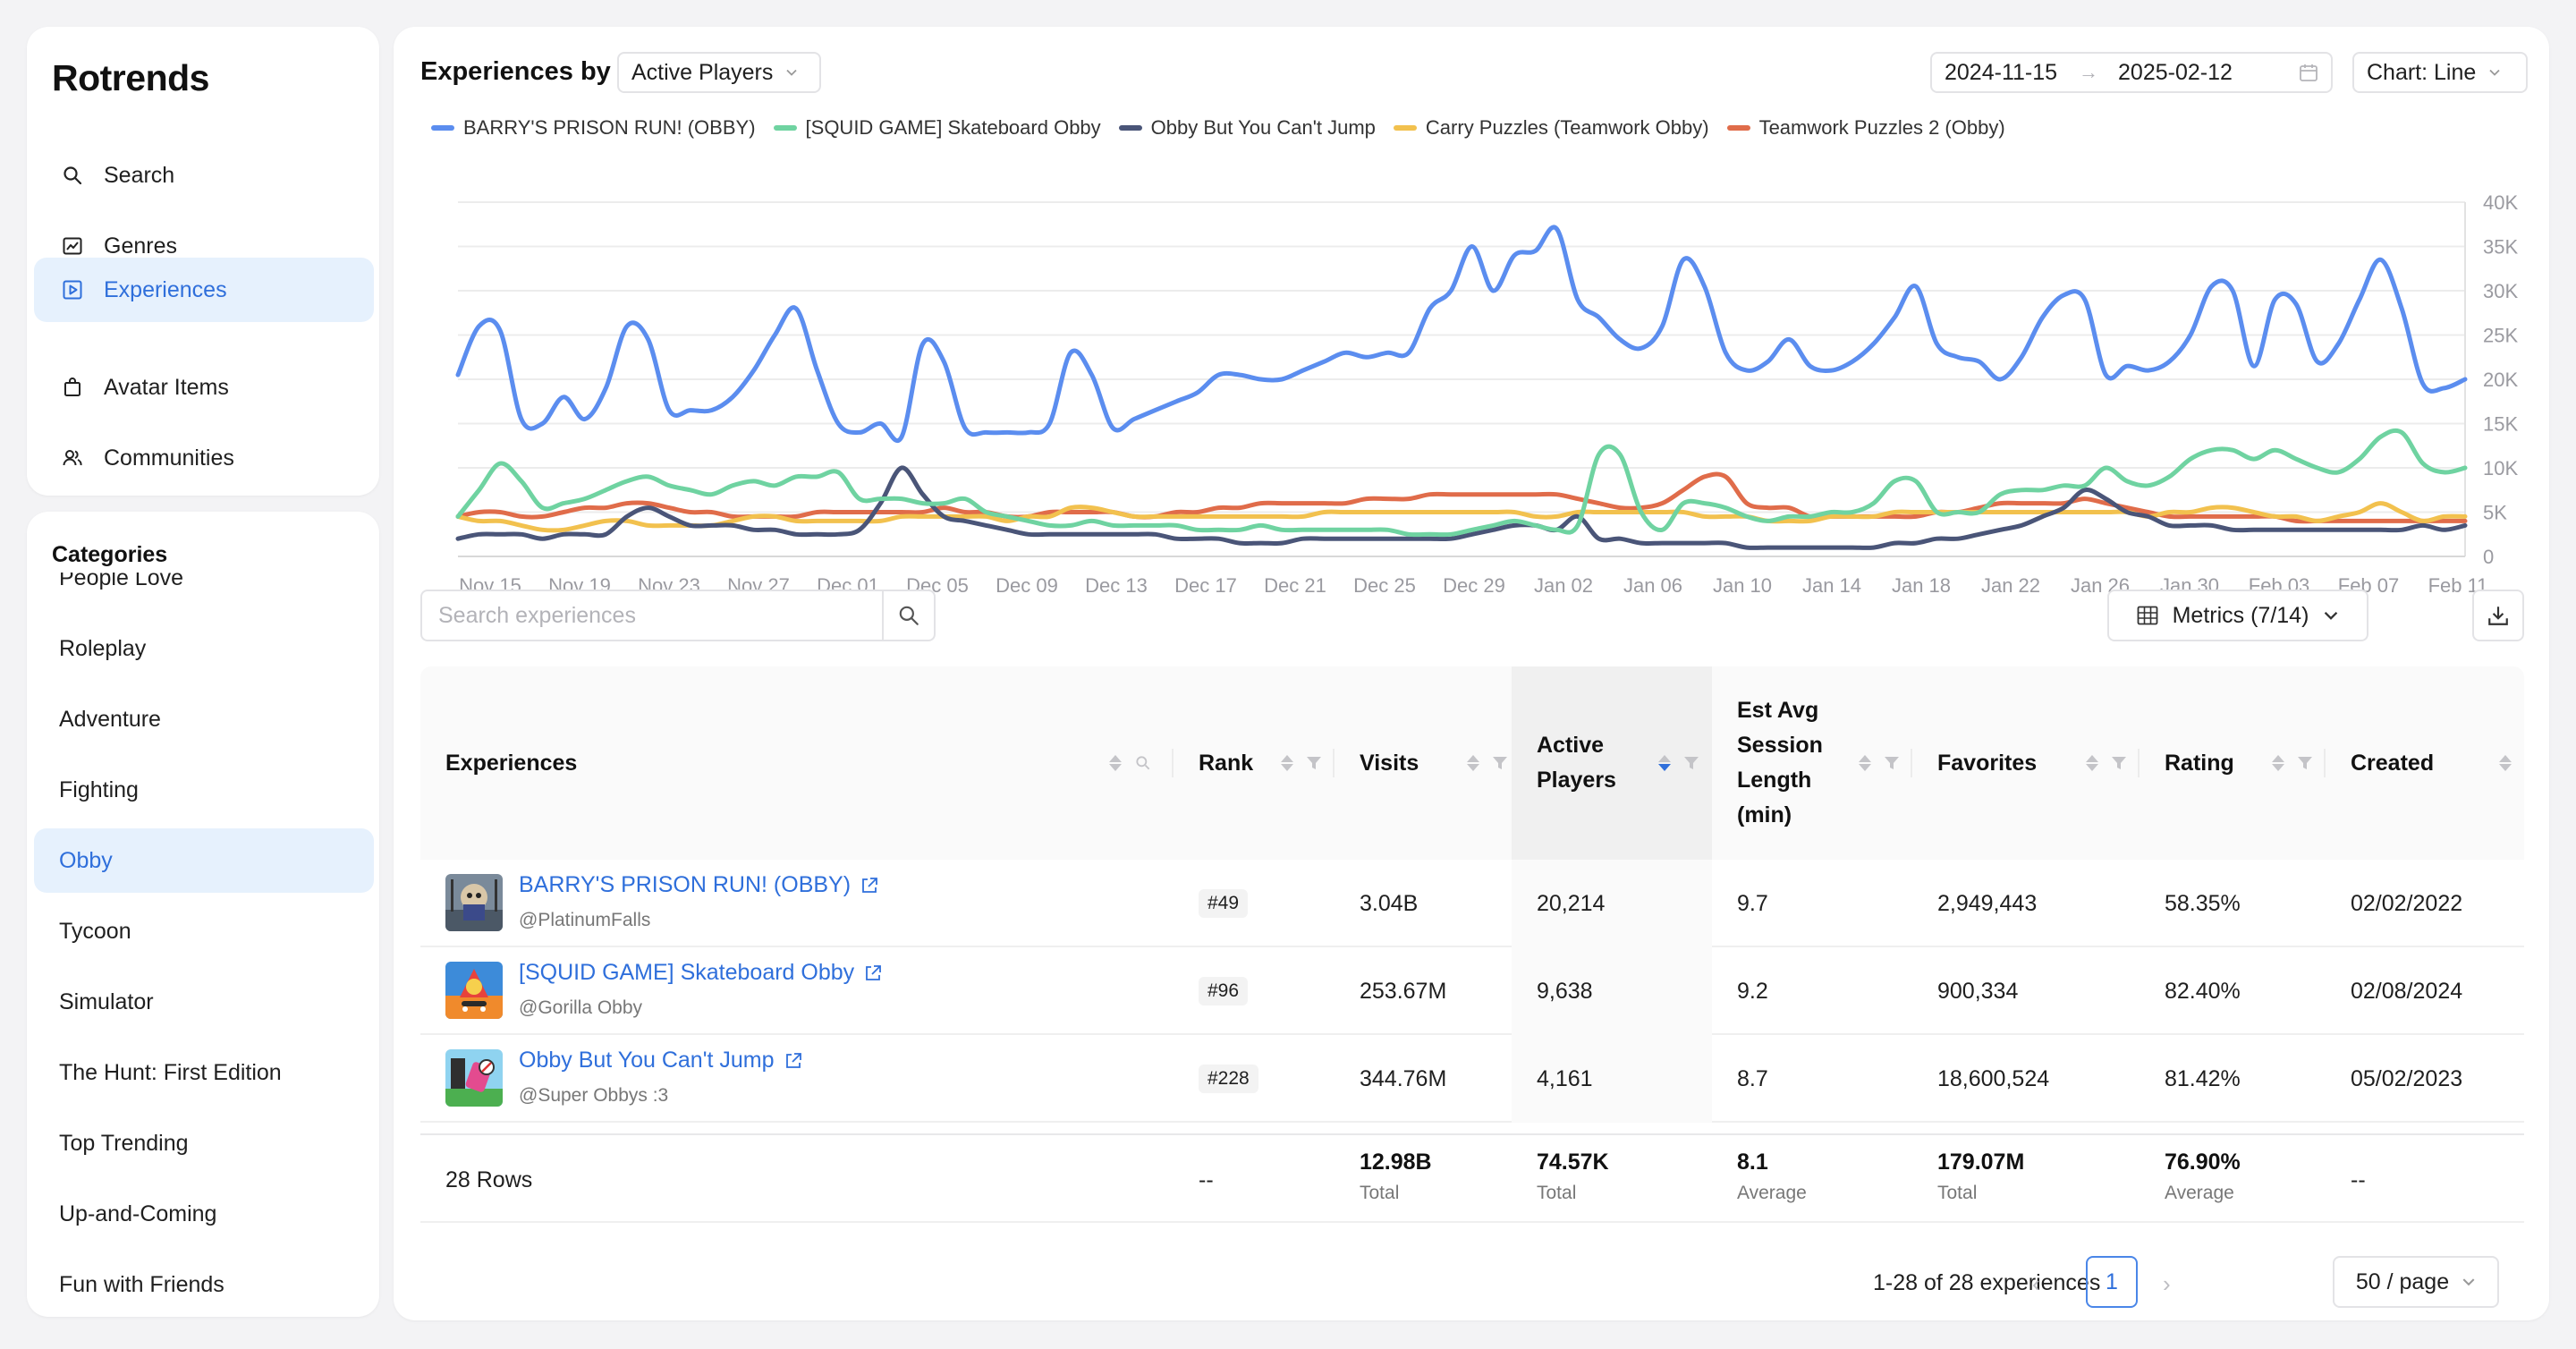 The image size is (2576, 1349). I want to click on nav-item-avatar-items: Avatar Items, so click(204, 387).